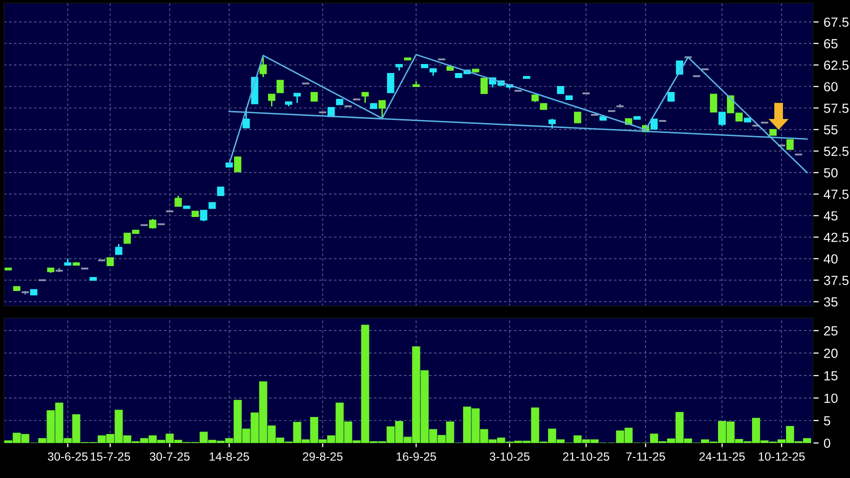  I want to click on y-tick-label: 62.5, so click(836, 65).